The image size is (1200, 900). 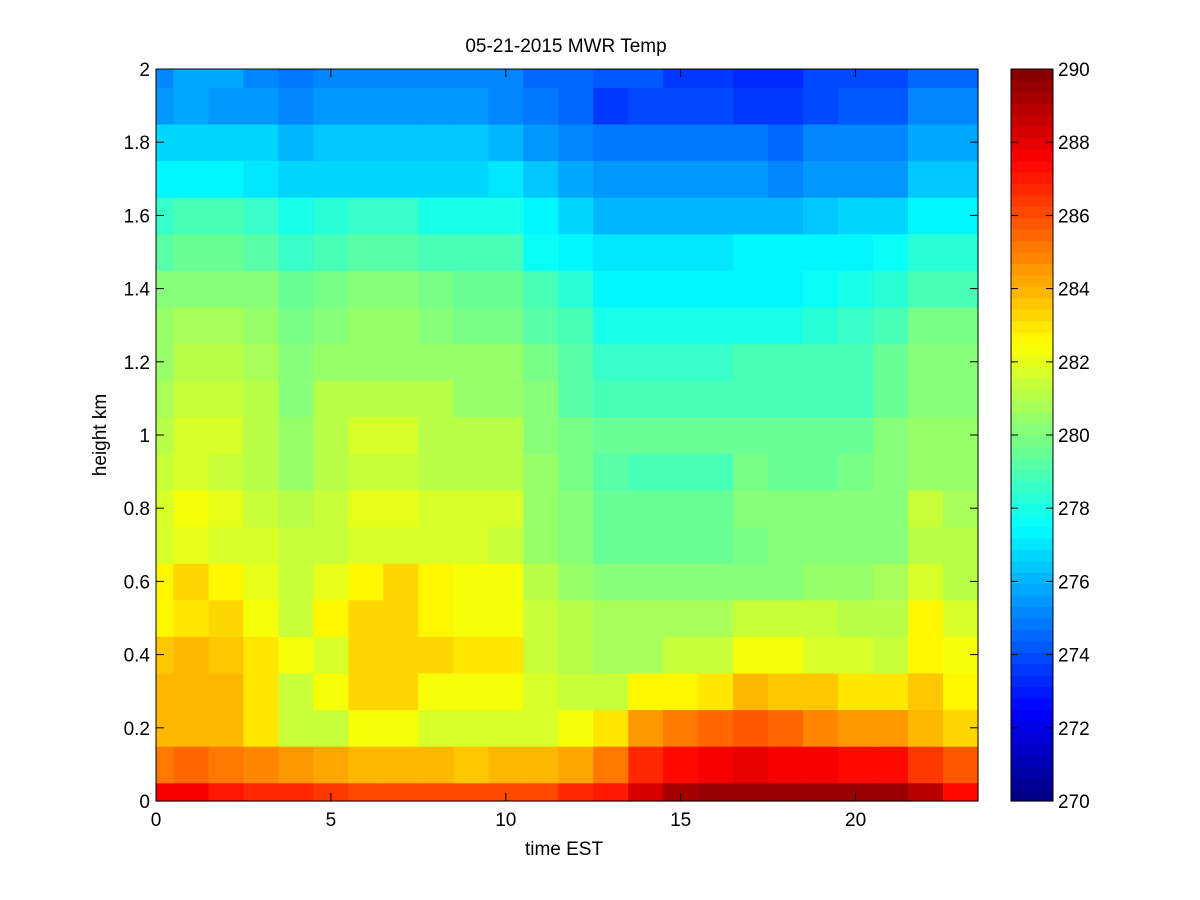 What do you see at coordinates (1074, 509) in the screenshot?
I see `colorbar-tick-label: 278` at bounding box center [1074, 509].